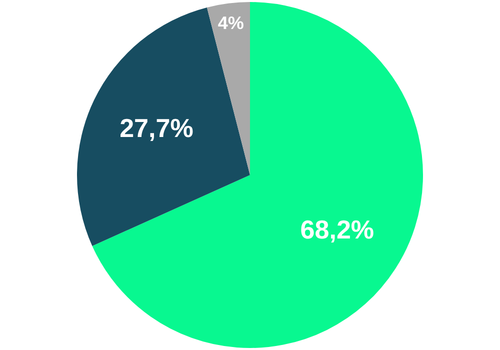 The width and height of the screenshot is (500, 350). I want to click on data-label: 68,2%, so click(337, 229).